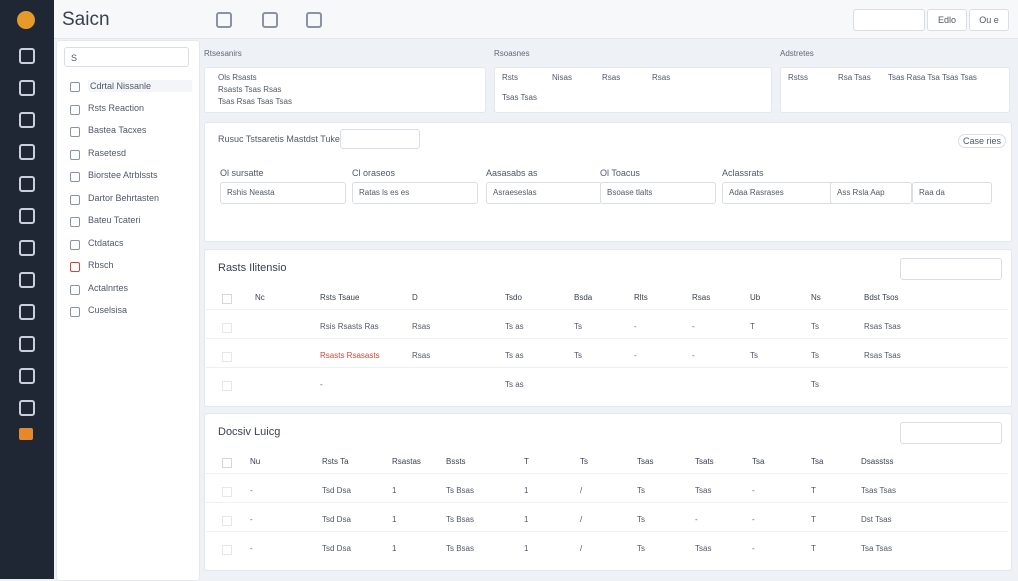 This screenshot has height=581, width=1018. What do you see at coordinates (581, 490) in the screenshot?
I see `table-cell: /` at bounding box center [581, 490].